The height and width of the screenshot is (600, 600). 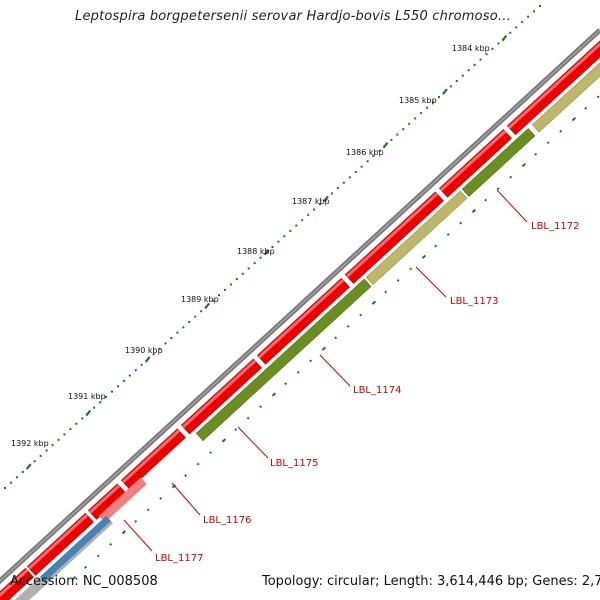 I want to click on gene-label: LBL_1173, so click(x=474, y=301).